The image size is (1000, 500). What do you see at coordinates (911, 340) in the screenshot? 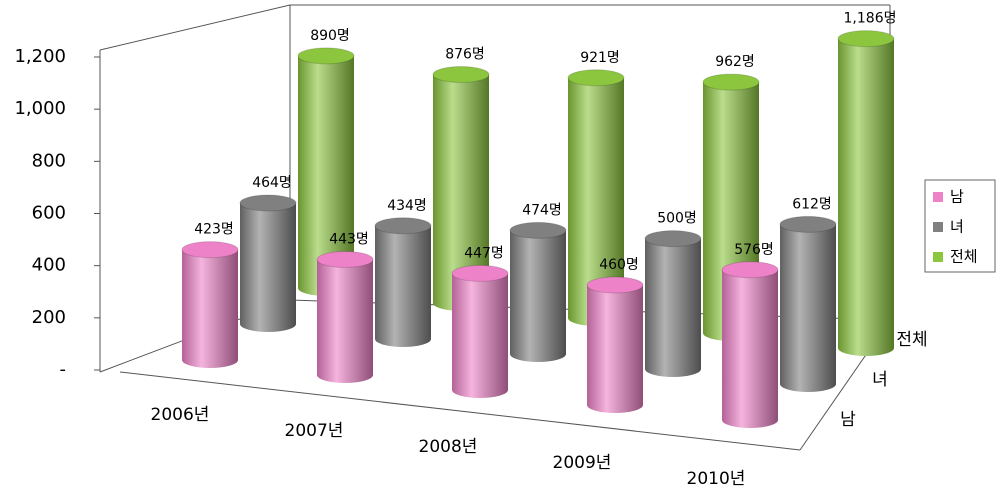
I see `depth-label: 전체` at bounding box center [911, 340].